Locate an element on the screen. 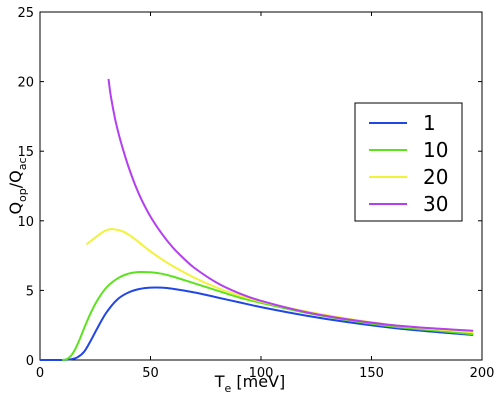 The height and width of the screenshot is (406, 498). x-tick-label: 50 is located at coordinates (150, 373).